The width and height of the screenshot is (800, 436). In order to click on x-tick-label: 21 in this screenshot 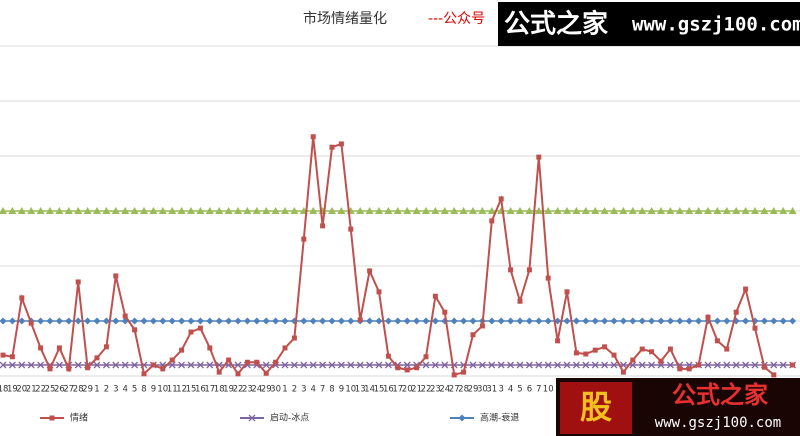, I will do `click(416, 390)`.